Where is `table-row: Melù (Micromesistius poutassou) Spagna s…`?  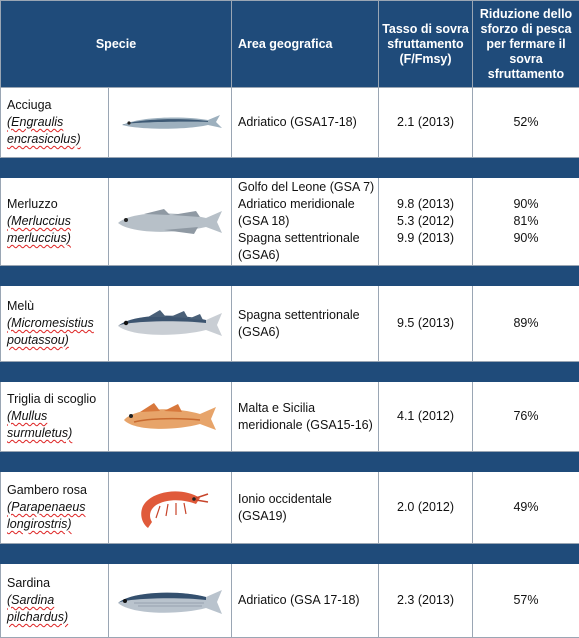 table-row: Melù (Micromesistius poutassou) Spagna s… is located at coordinates (290, 324).